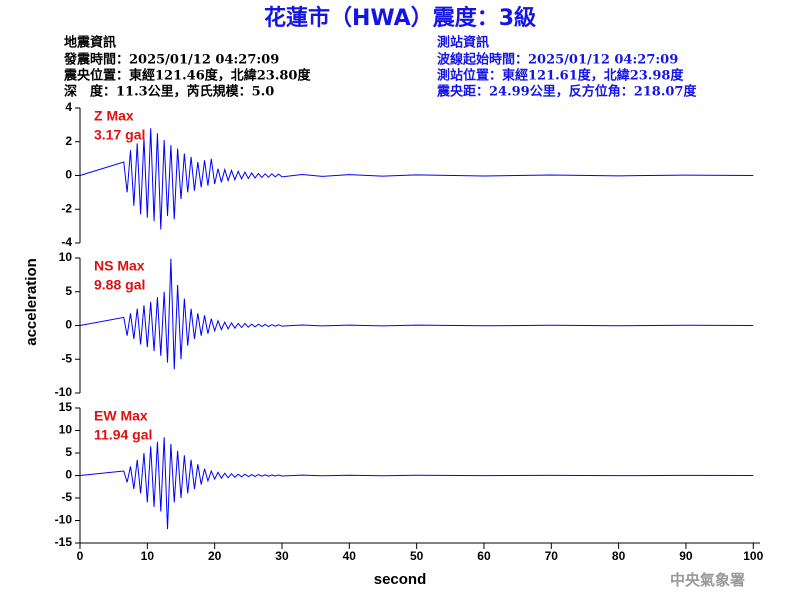 The height and width of the screenshot is (600, 800). What do you see at coordinates (68, 141) in the screenshot?
I see `y-tick-label: 2` at bounding box center [68, 141].